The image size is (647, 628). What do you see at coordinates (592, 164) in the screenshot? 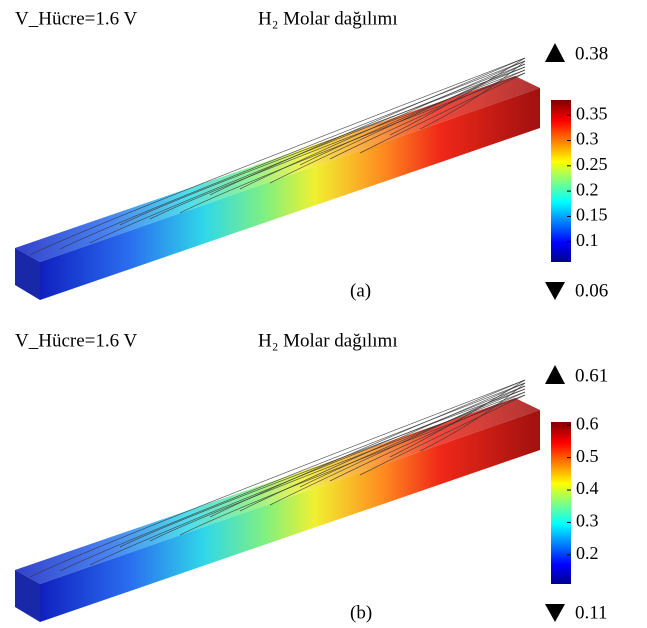
I see `colorbar-tick-label: 0.25` at bounding box center [592, 164].